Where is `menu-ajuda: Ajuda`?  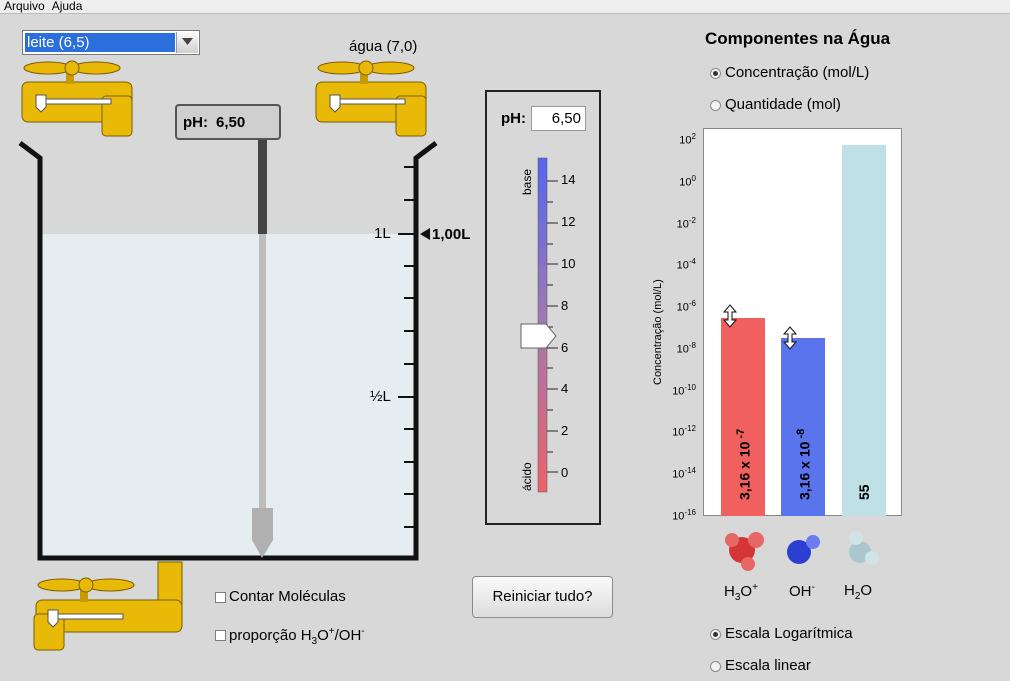 menu-ajuda: Ajuda is located at coordinates (67, 6).